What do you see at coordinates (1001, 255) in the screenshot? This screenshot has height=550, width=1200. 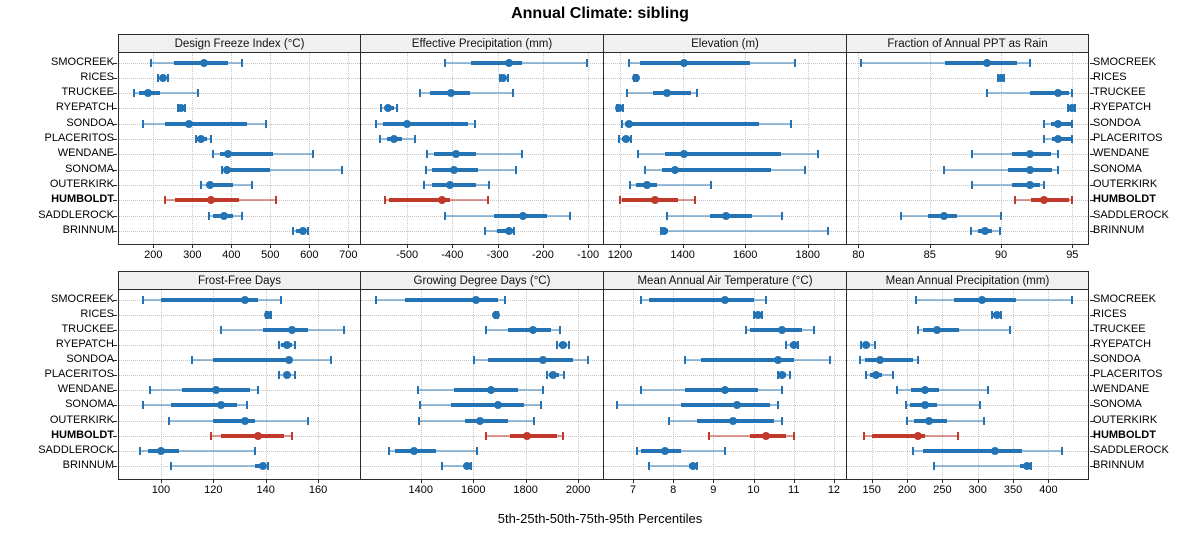 I see `x-tick-label: 90` at bounding box center [1001, 255].